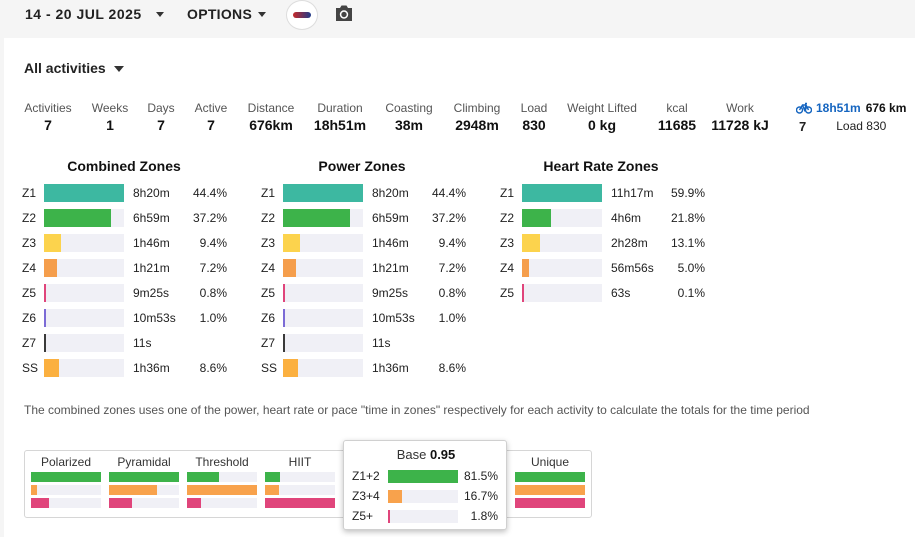  What do you see at coordinates (740, 125) in the screenshot?
I see `stat-value: 11728 kJ` at bounding box center [740, 125].